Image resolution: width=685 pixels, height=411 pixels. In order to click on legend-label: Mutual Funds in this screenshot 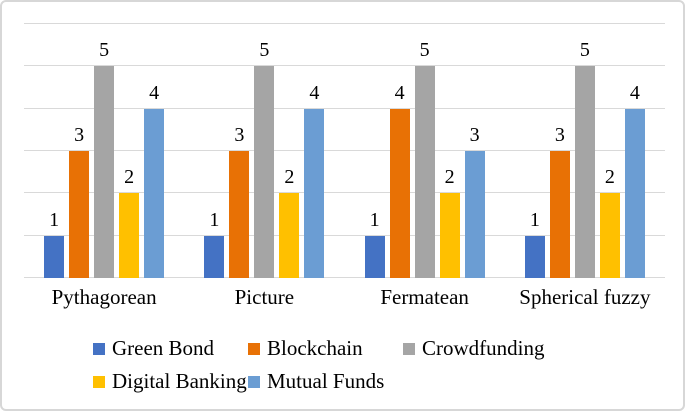, I will do `click(326, 381)`.